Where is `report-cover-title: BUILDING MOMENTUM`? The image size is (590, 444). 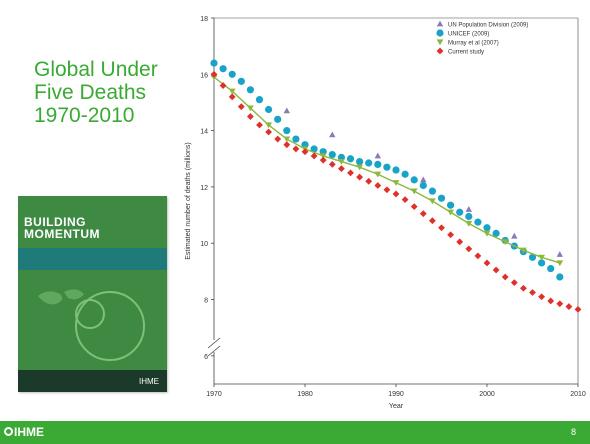 report-cover-title: BUILDING MOMENTUM is located at coordinates (62, 228).